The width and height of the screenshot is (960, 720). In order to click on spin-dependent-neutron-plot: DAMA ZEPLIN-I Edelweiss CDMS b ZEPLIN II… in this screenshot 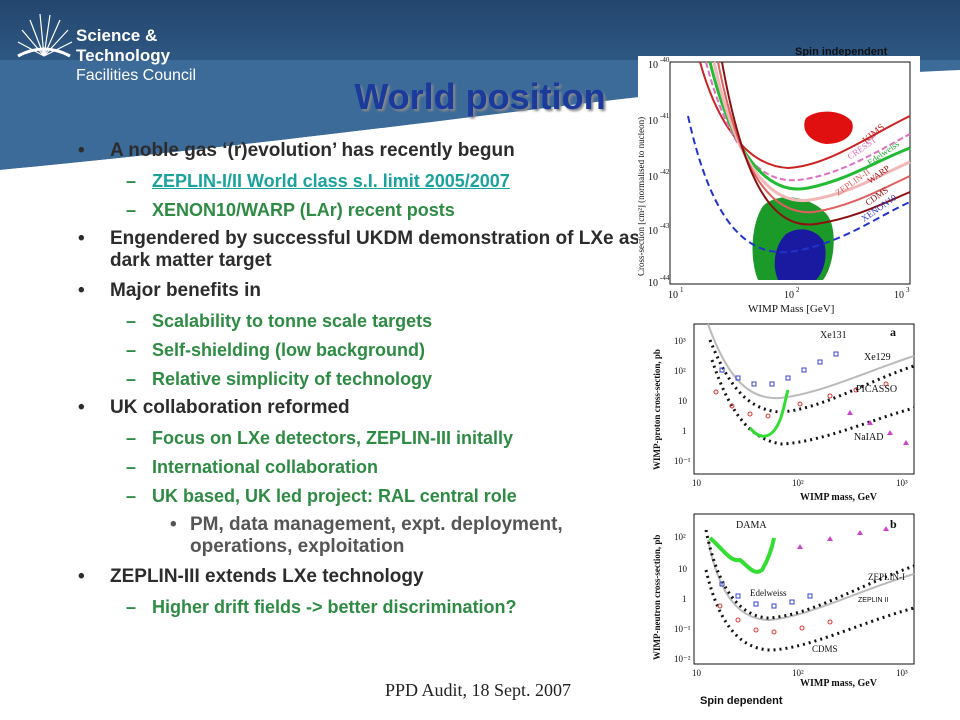, I will do `click(785, 599)`.